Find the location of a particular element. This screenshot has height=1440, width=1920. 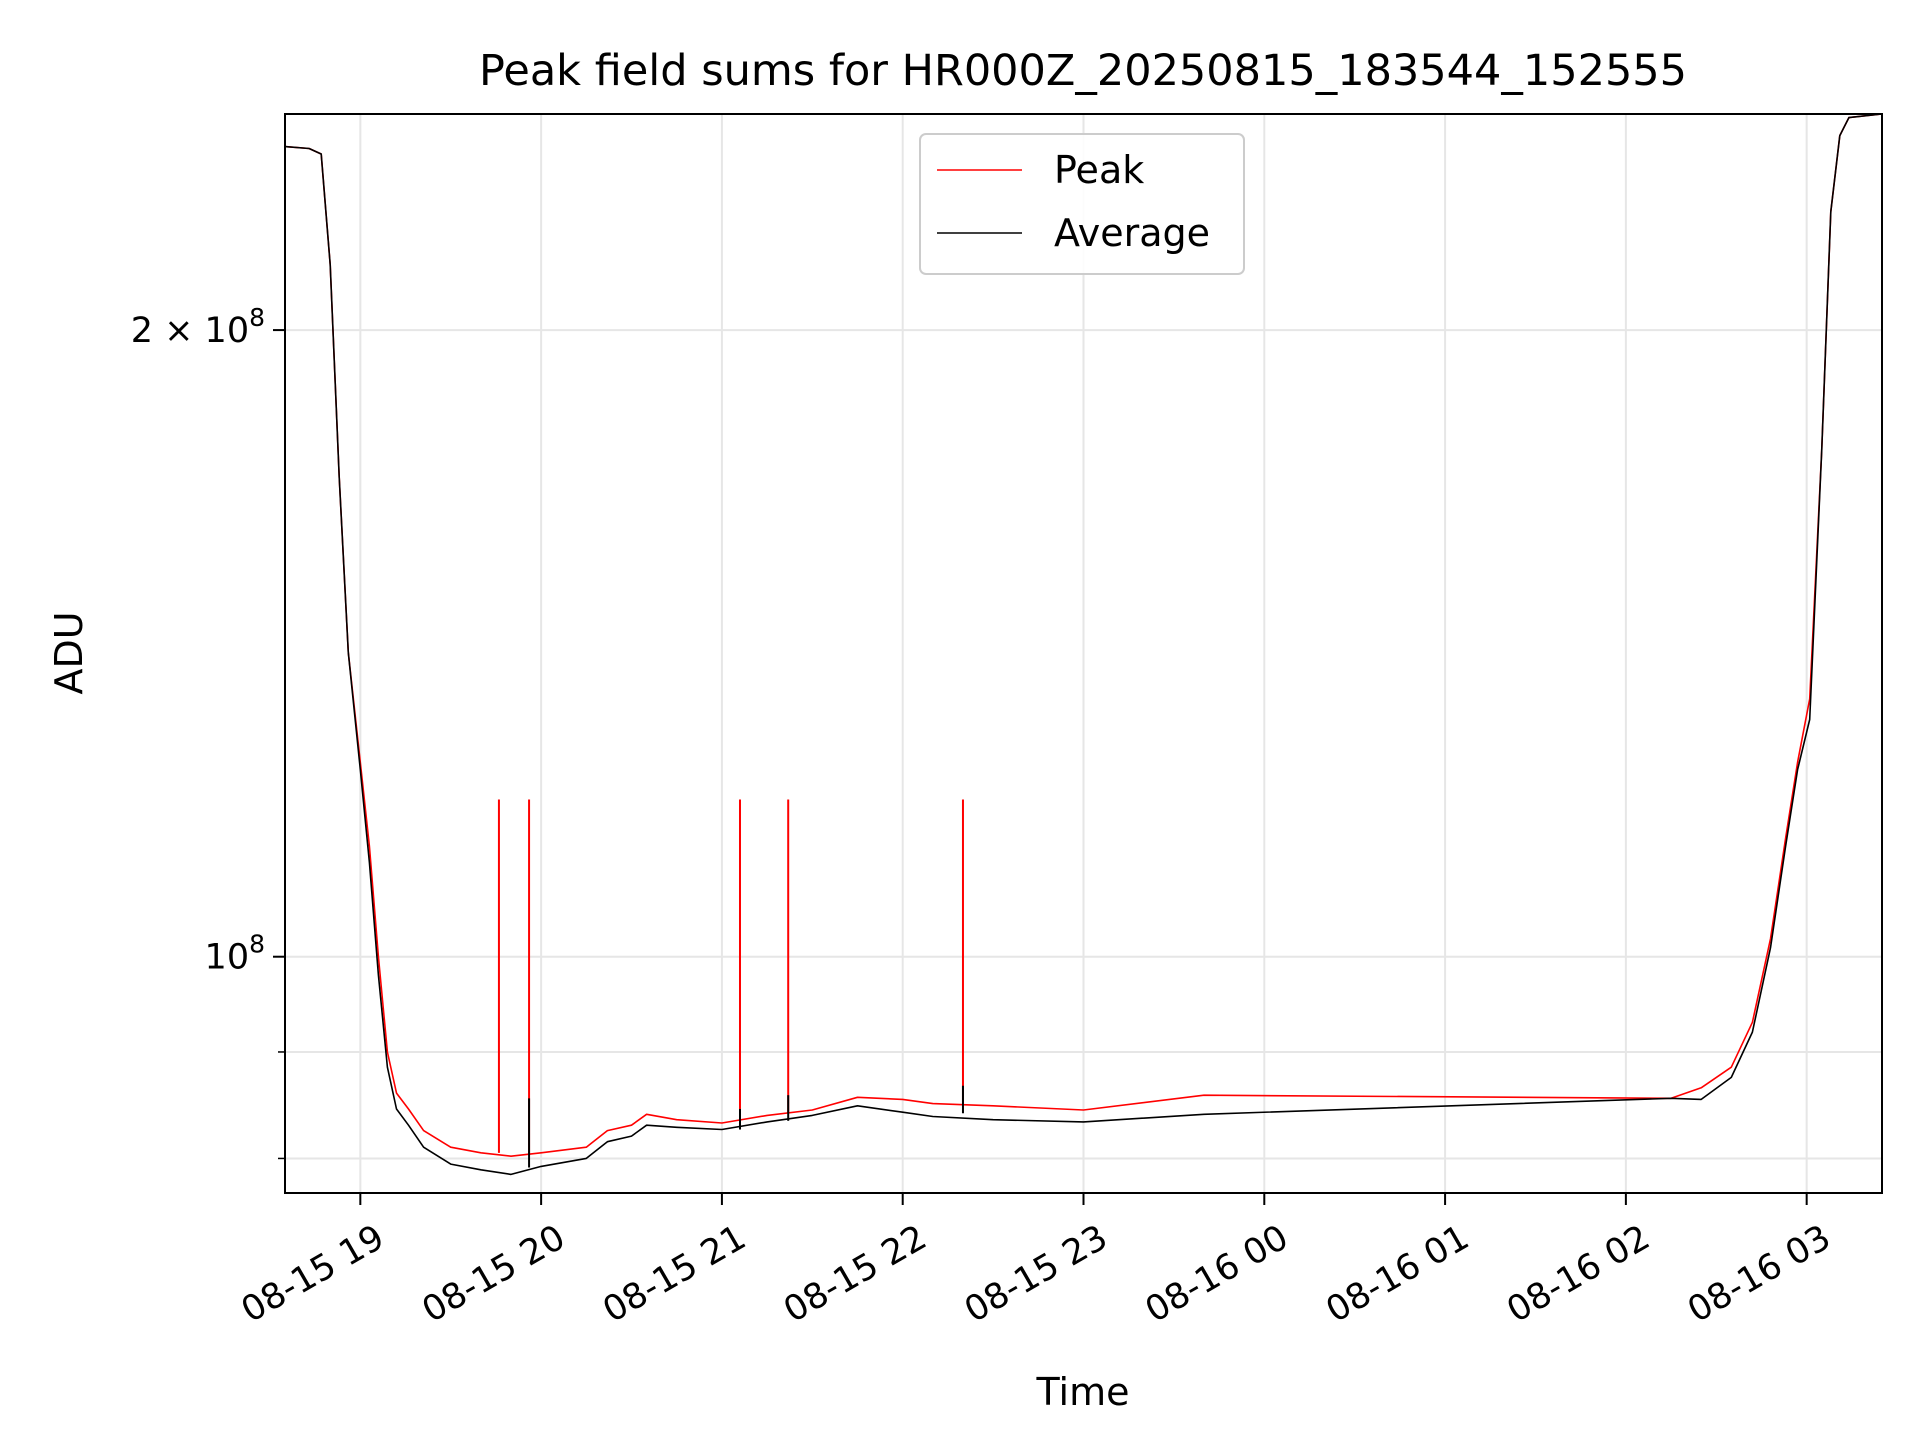

y-axis: 108 2 × 108 is located at coordinates (208, 731).